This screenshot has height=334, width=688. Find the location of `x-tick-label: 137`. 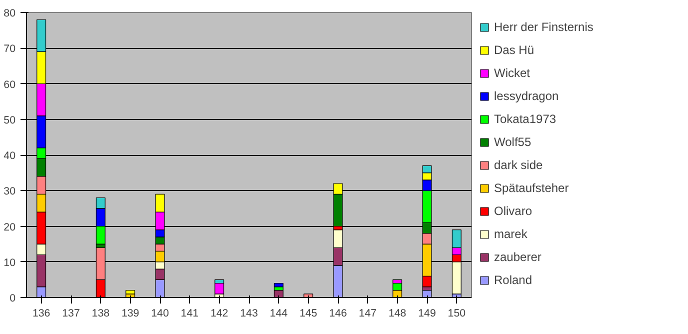

x-tick-label: 137 is located at coordinates (71, 314).